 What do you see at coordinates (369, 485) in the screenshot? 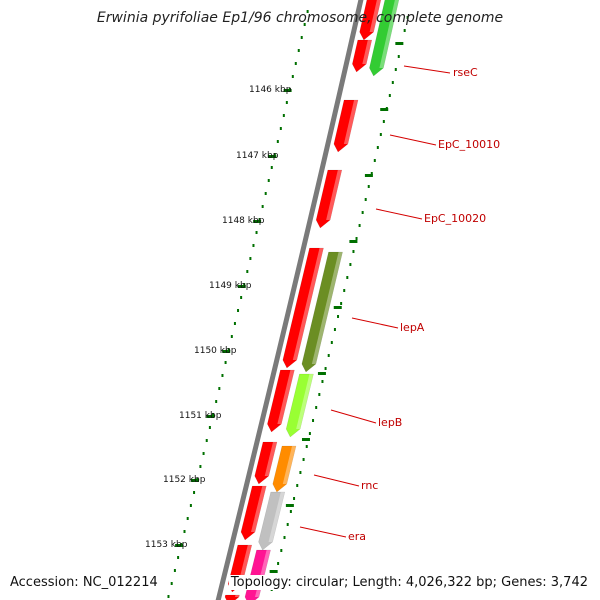
I see `gene-label-rnc: rnc` at bounding box center [369, 485].